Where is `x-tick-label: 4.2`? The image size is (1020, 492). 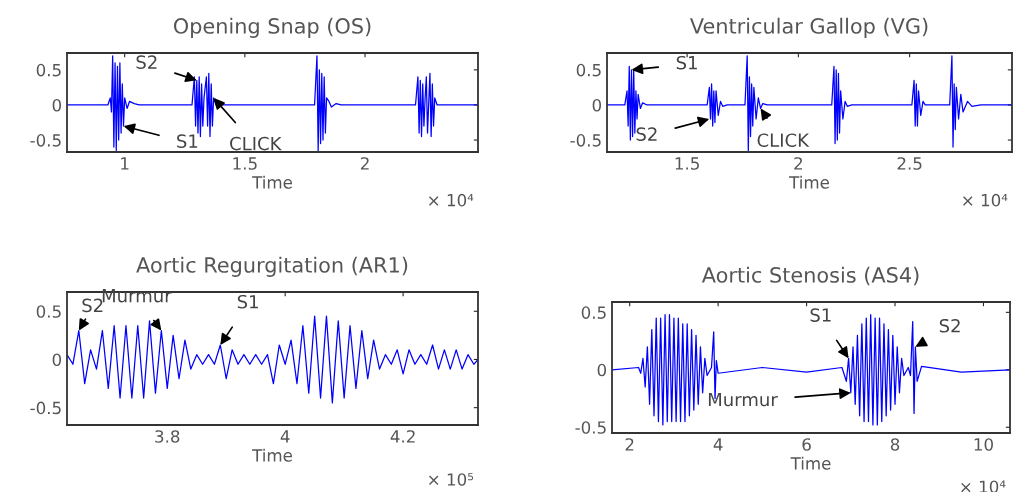 x-tick-label: 4.2 is located at coordinates (402, 436).